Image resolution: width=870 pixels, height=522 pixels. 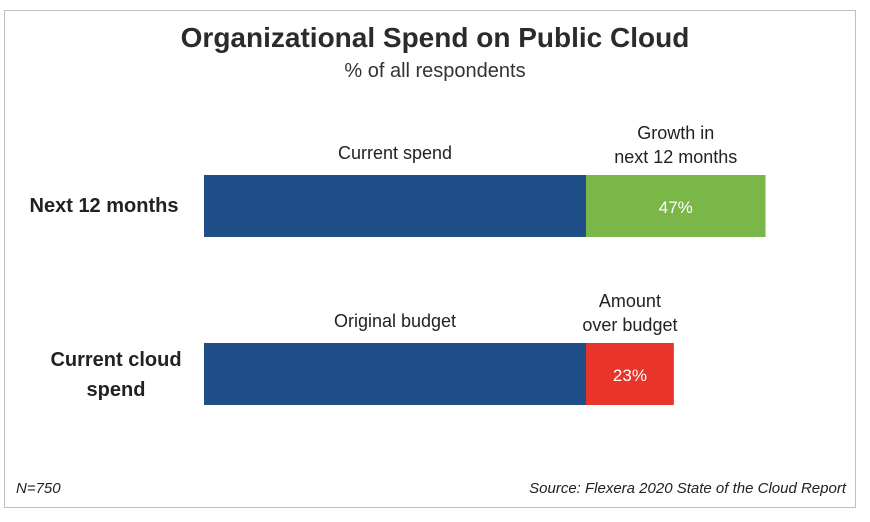 I want to click on extra-segment-label: next 12 months, so click(x=675, y=157).